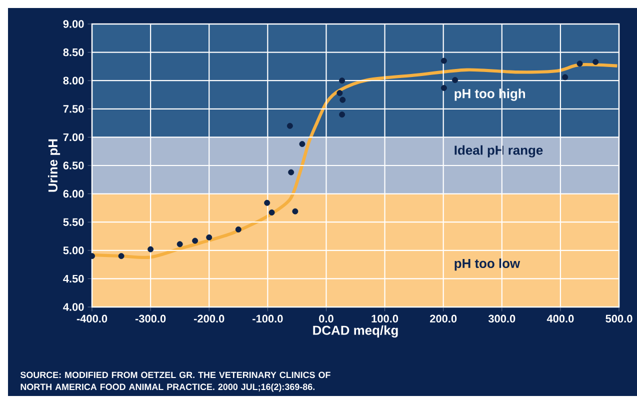  What do you see at coordinates (560, 318) in the screenshot?
I see `x-tick-label: 400.0` at bounding box center [560, 318].